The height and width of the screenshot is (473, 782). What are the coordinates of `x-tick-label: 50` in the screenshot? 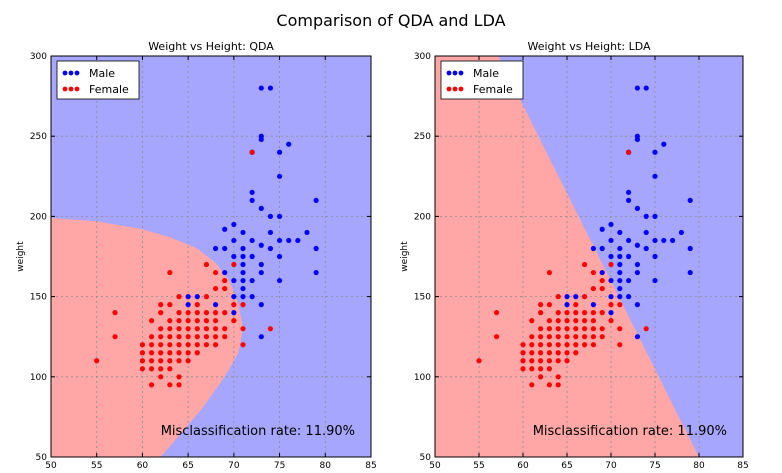 It's located at (435, 466).